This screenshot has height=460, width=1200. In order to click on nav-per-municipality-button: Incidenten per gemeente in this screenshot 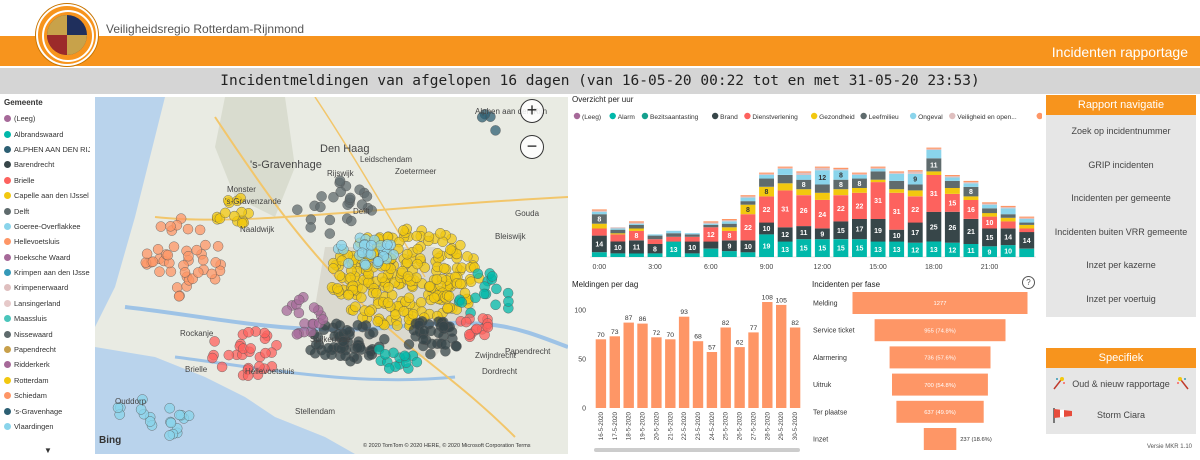, I will do `click(1121, 198)`.